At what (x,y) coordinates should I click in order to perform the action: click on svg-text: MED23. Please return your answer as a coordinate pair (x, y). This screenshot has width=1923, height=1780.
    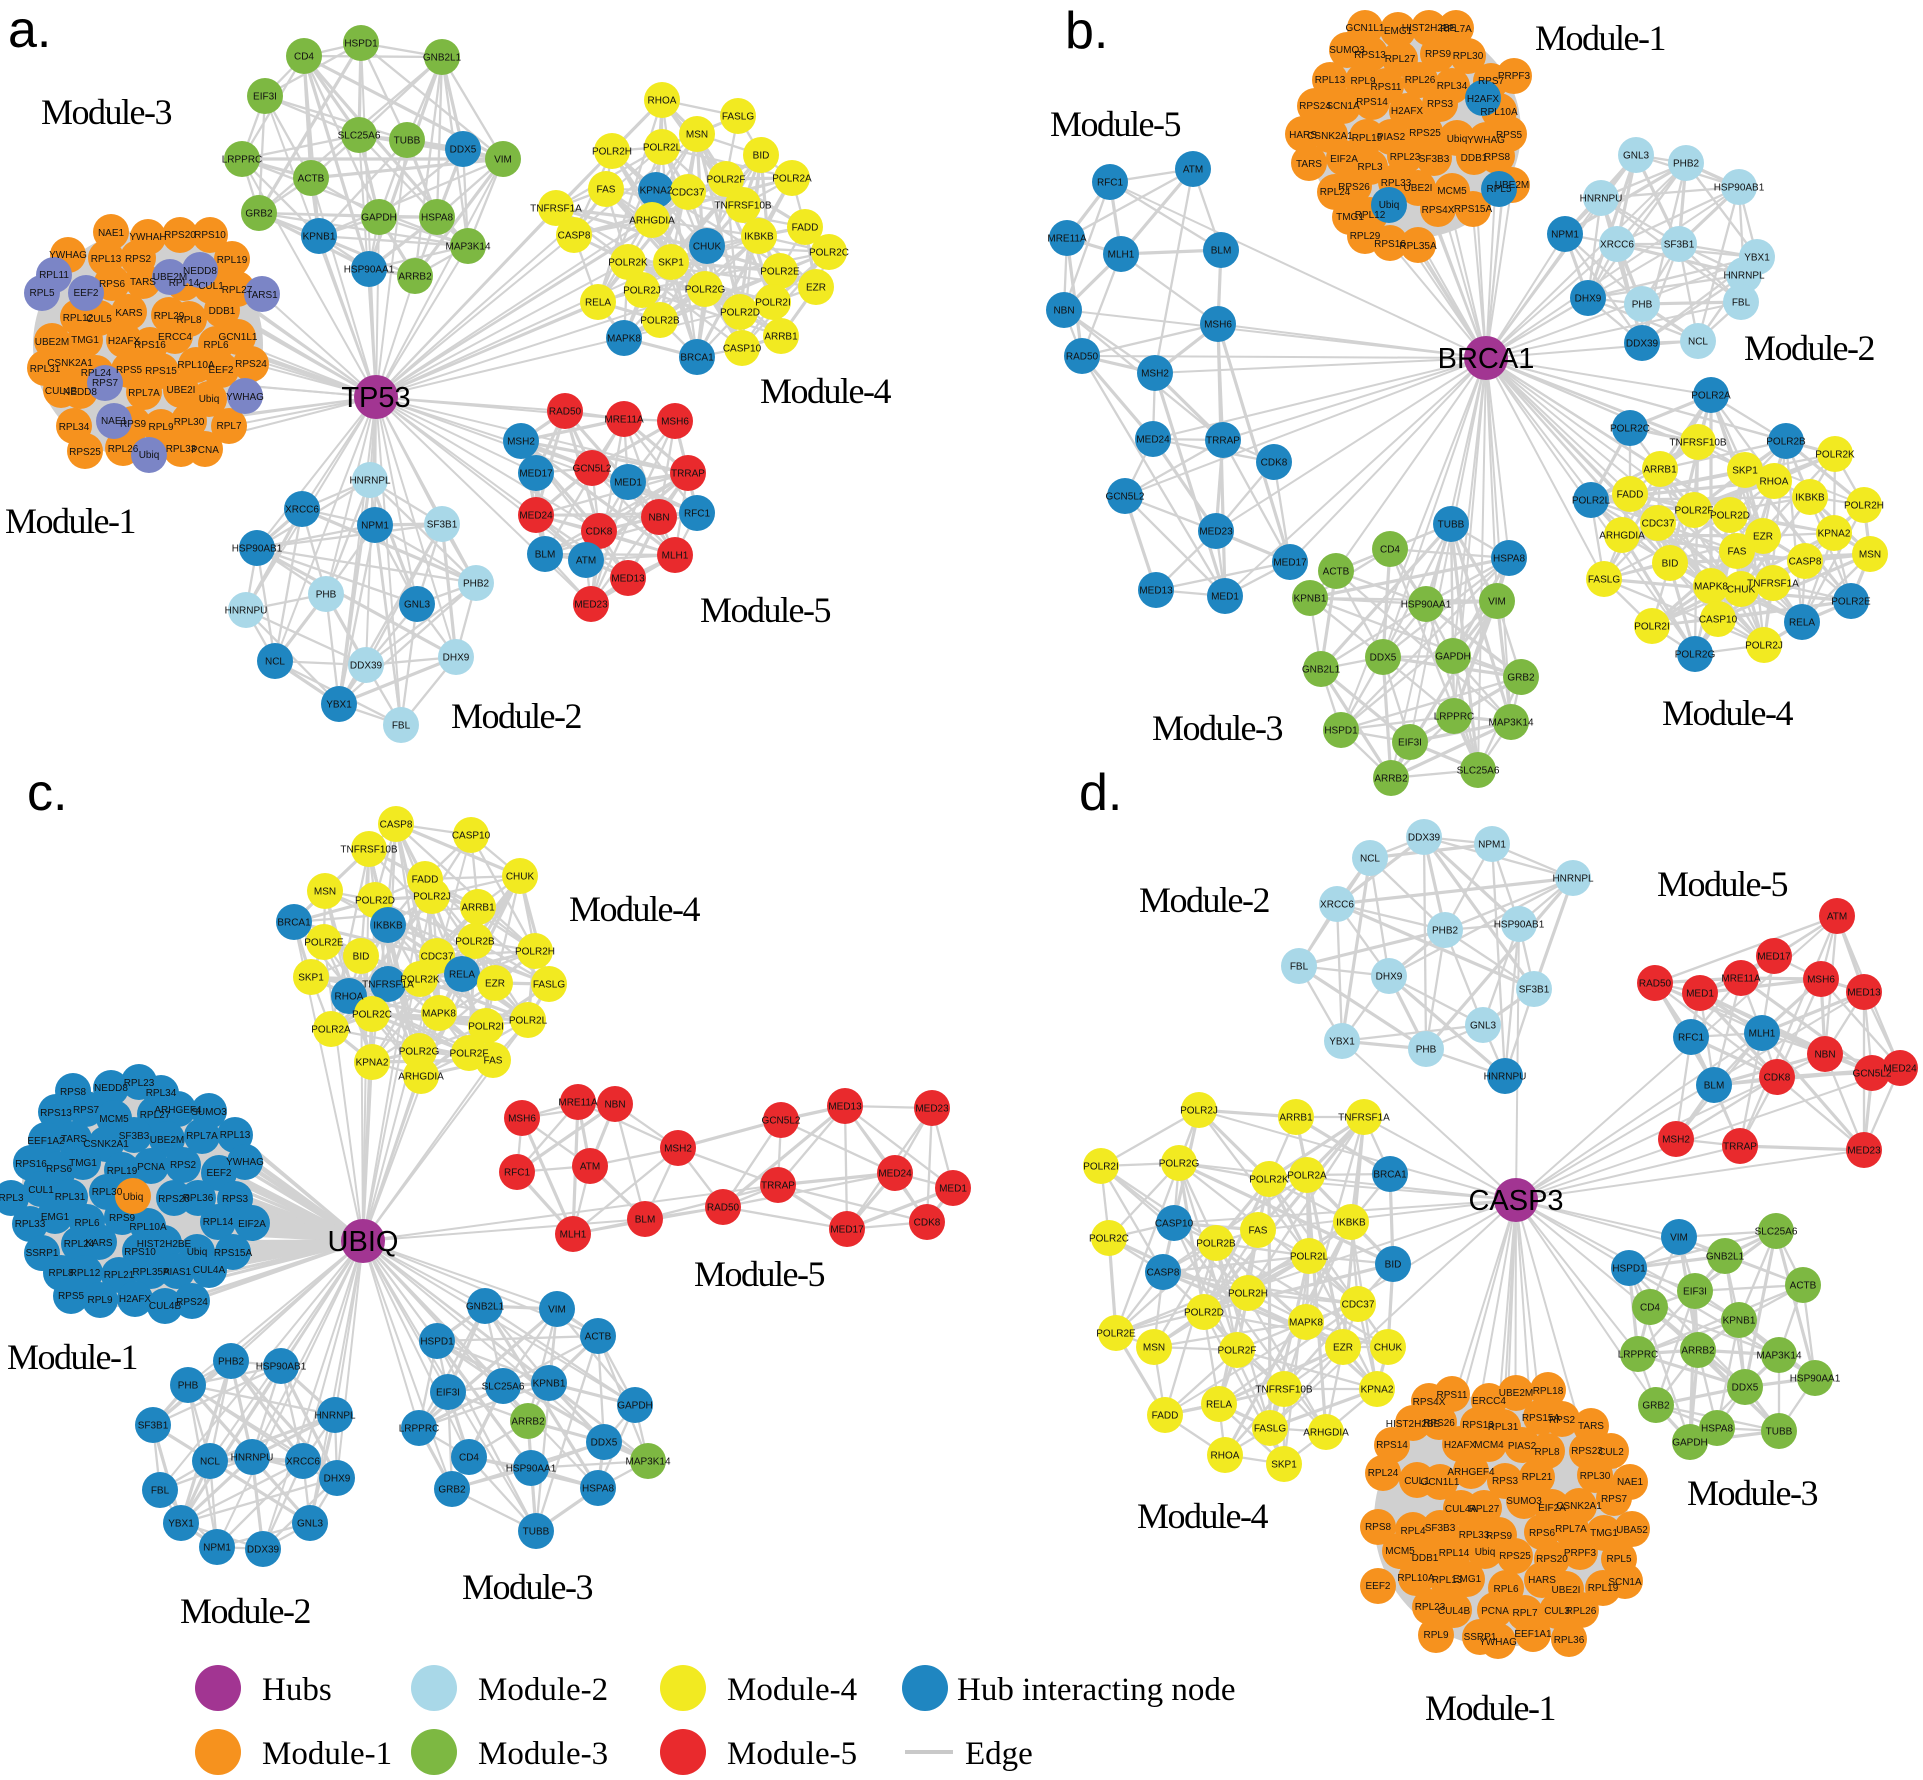
    Looking at the image, I should click on (932, 1109).